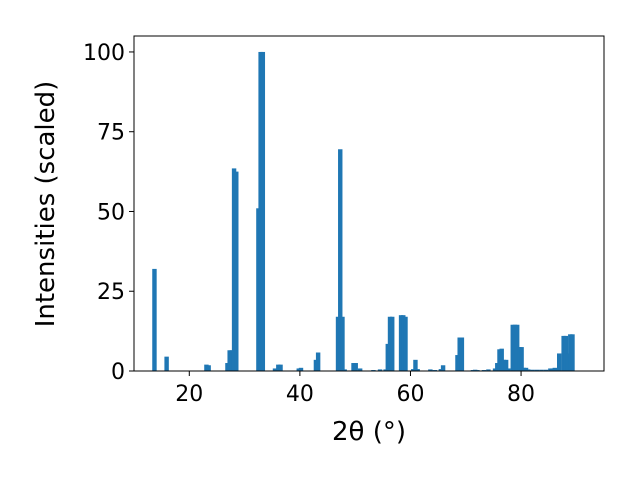  I want to click on x-tick-label: 20, so click(189, 394).